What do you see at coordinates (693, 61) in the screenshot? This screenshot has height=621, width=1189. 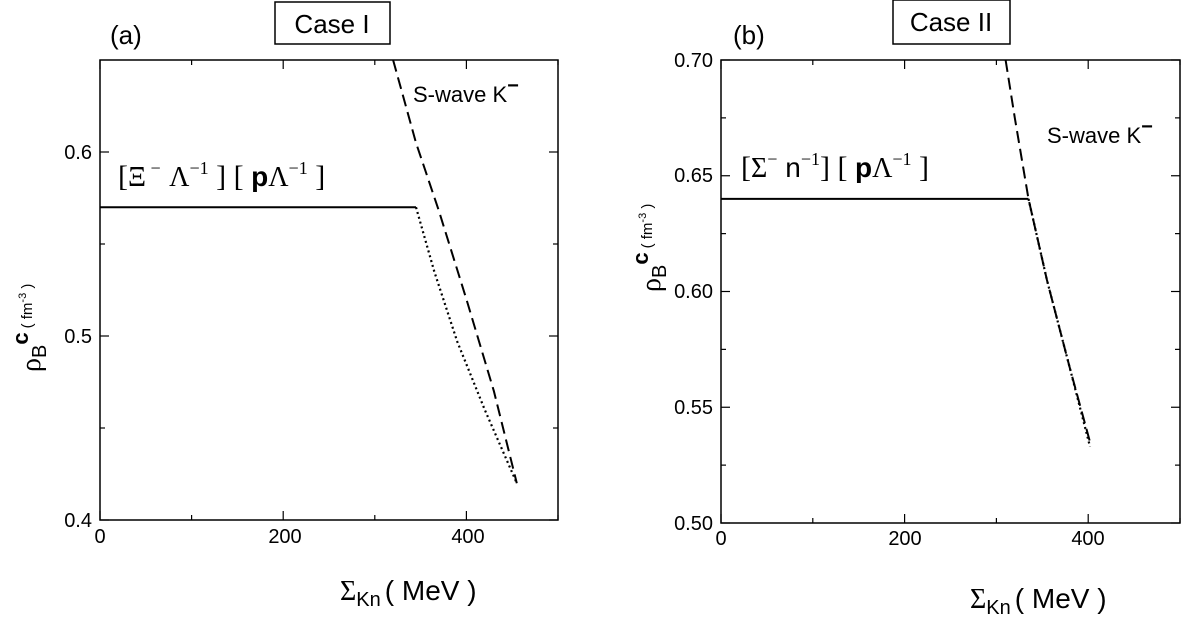 I see `y-tick-label: 0.70` at bounding box center [693, 61].